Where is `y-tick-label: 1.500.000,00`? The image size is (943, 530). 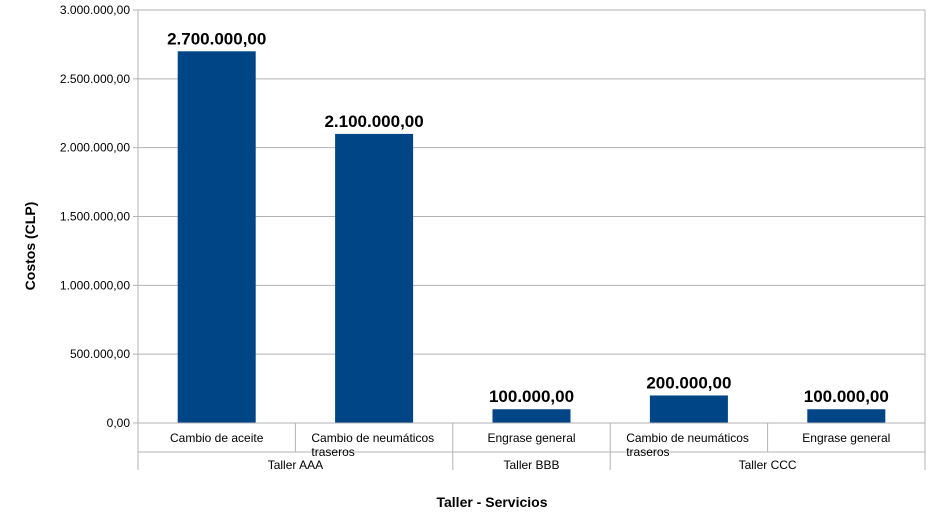
y-tick-label: 1.500.000,00 is located at coordinates (95, 217).